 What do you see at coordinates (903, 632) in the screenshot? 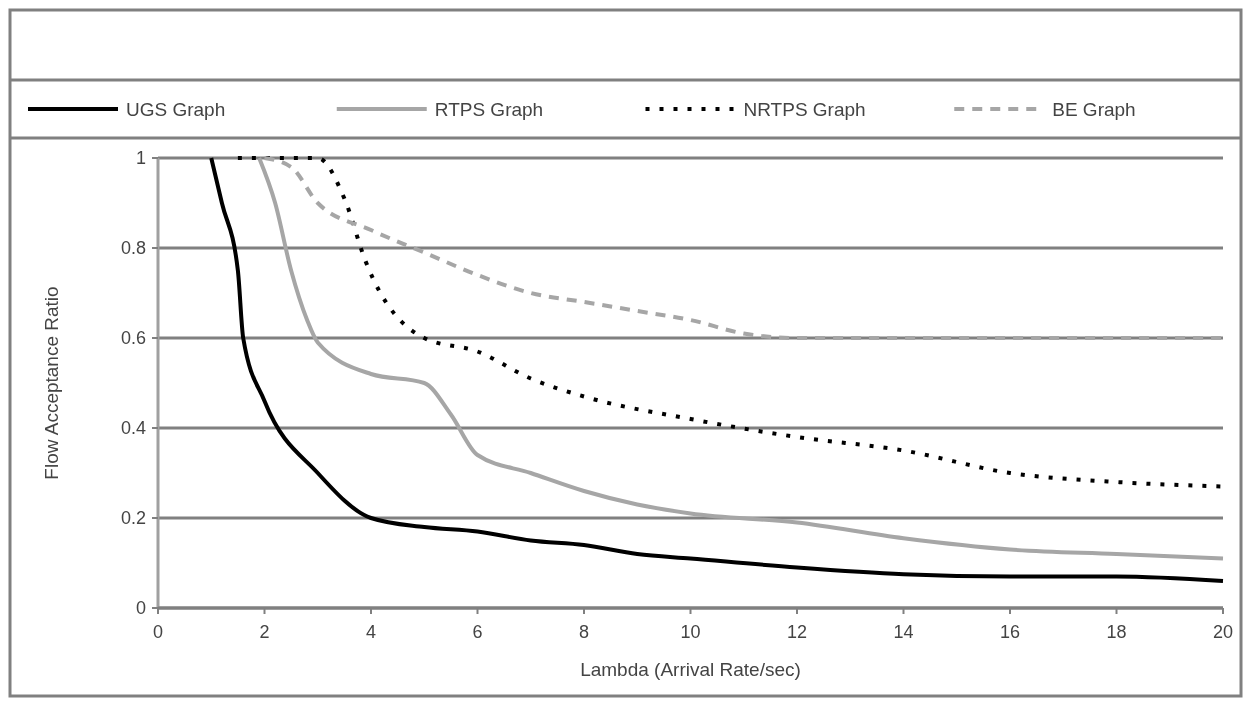
I see `x-tick-label: 14` at bounding box center [903, 632].